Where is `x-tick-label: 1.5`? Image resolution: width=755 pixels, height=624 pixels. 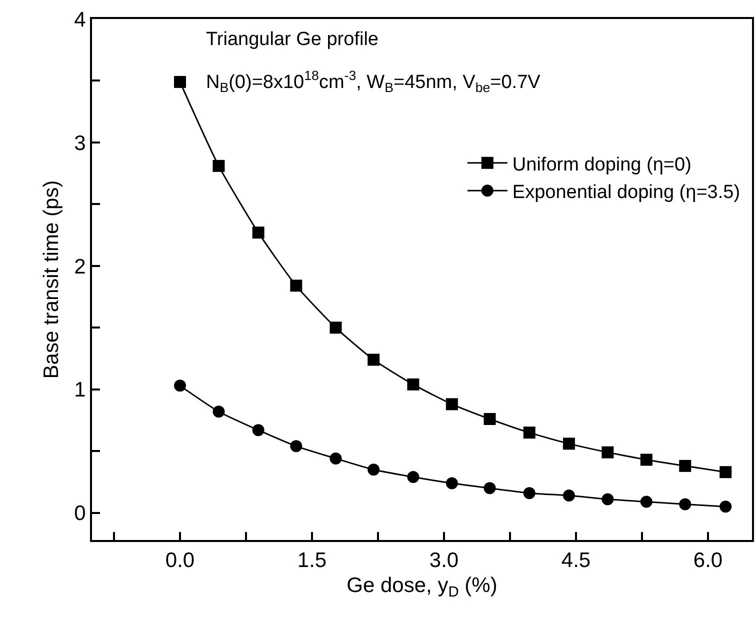 x-tick-label: 1.5 is located at coordinates (312, 560).